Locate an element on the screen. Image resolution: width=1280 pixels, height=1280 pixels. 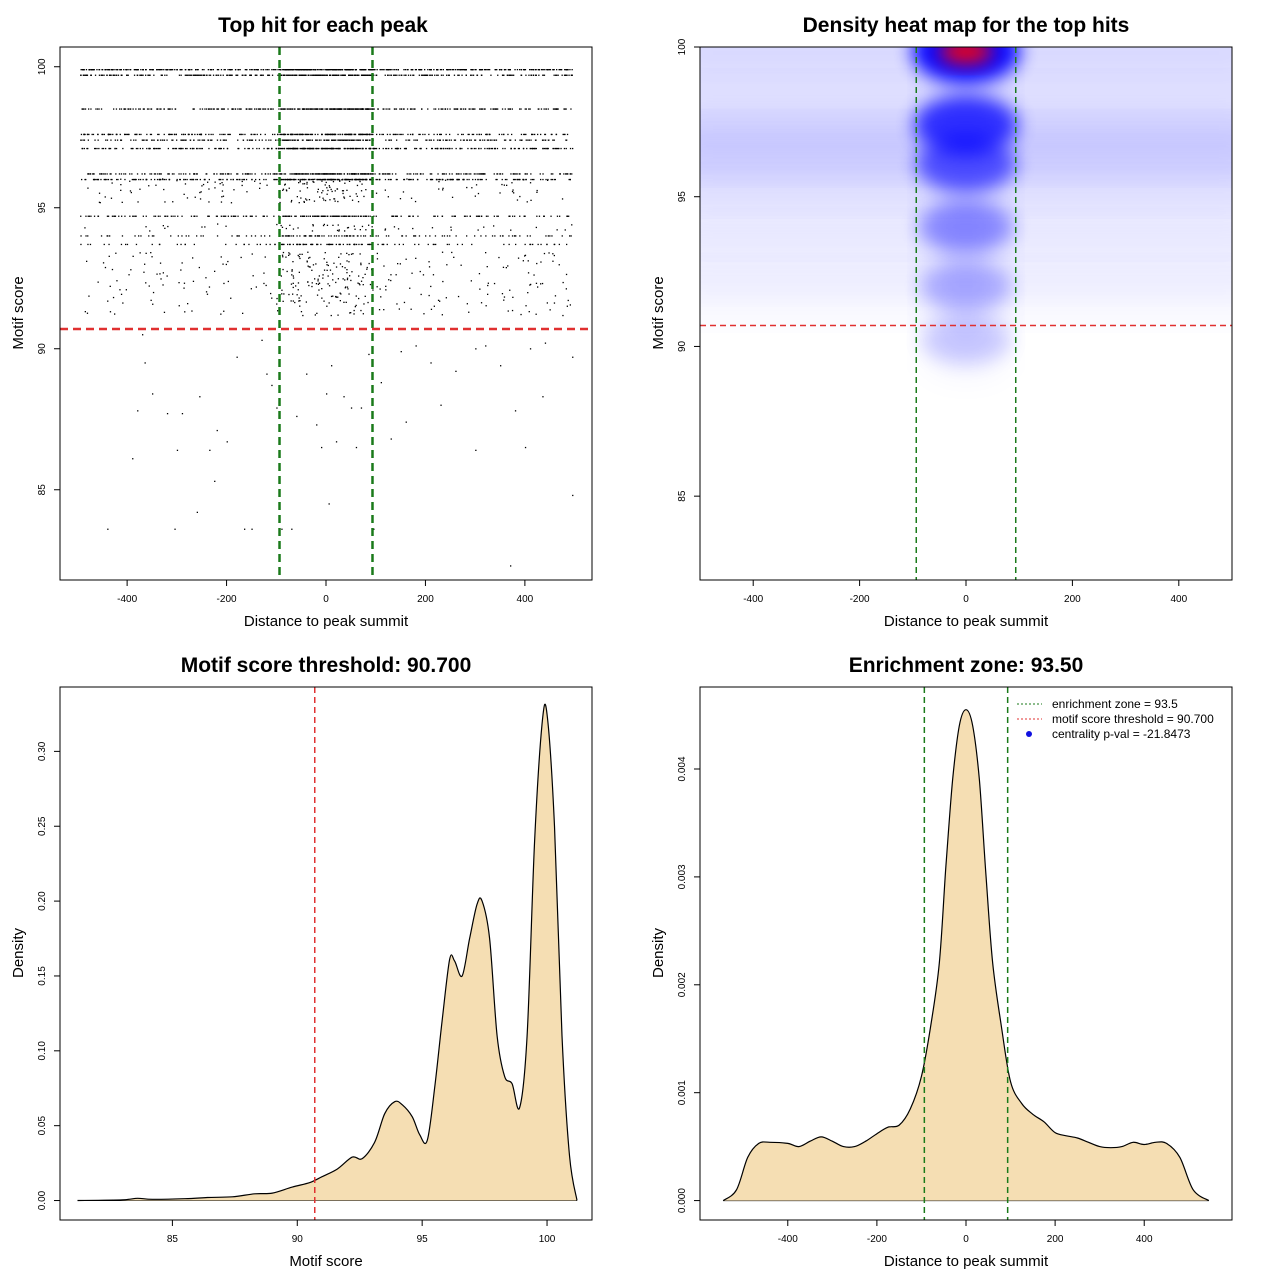
legend-label-motif-threshold: motif score threshold = 90.700 is located at coordinates (1133, 719).